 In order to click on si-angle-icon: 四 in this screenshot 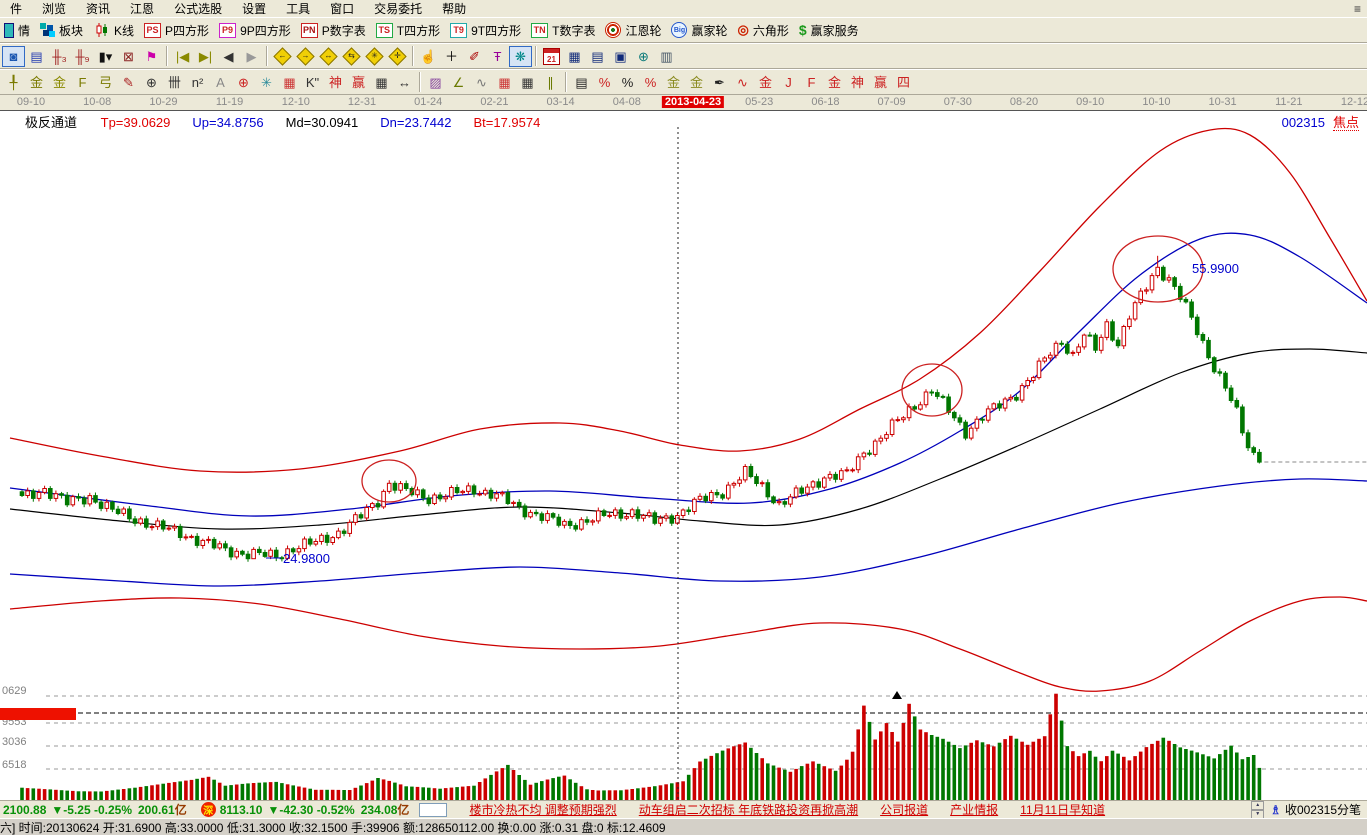, I will do `click(903, 82)`.